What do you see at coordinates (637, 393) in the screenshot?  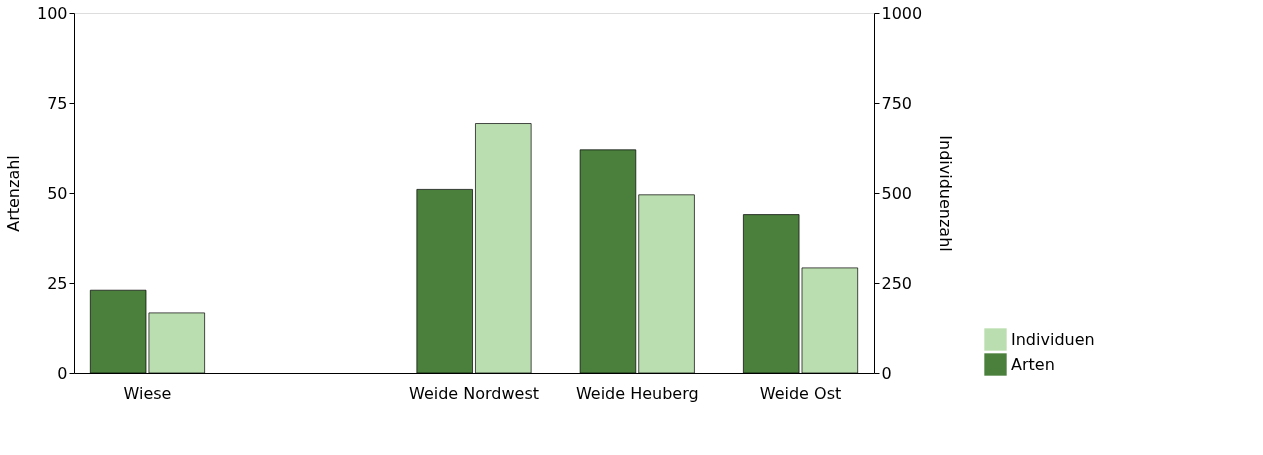 I see `x-tick-label: Weide Heuberg` at bounding box center [637, 393].